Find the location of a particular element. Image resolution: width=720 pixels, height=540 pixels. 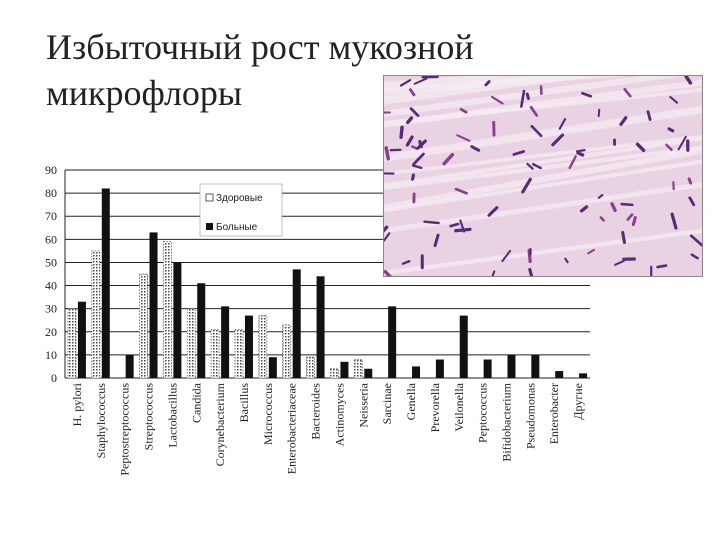

y-tick-label: 40 is located at coordinates (51, 286).